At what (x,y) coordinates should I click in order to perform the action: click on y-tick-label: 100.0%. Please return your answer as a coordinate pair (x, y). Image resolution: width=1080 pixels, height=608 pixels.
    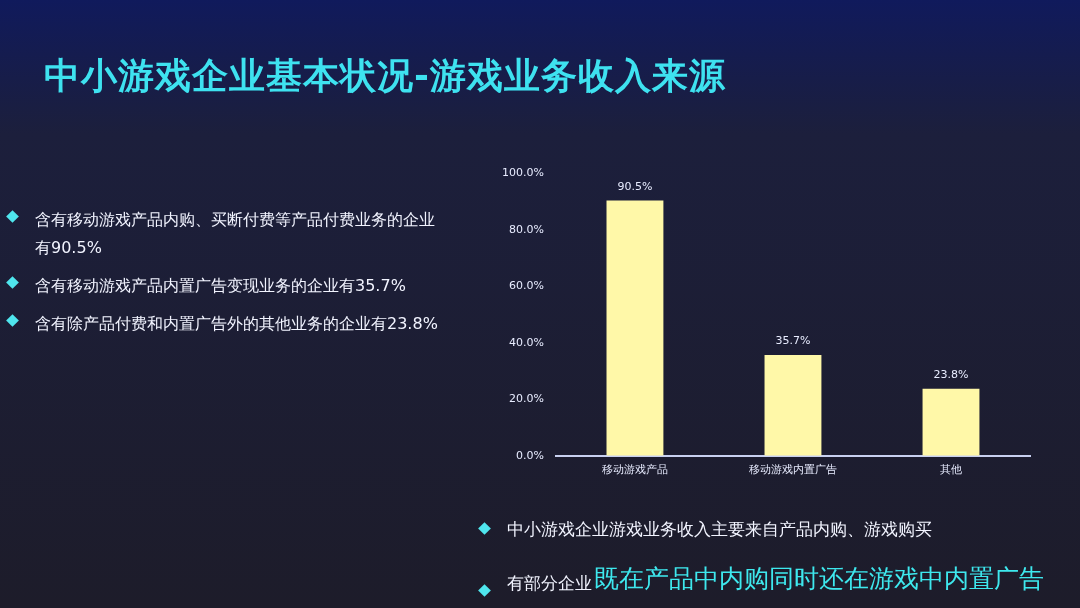
    Looking at the image, I should click on (522, 173).